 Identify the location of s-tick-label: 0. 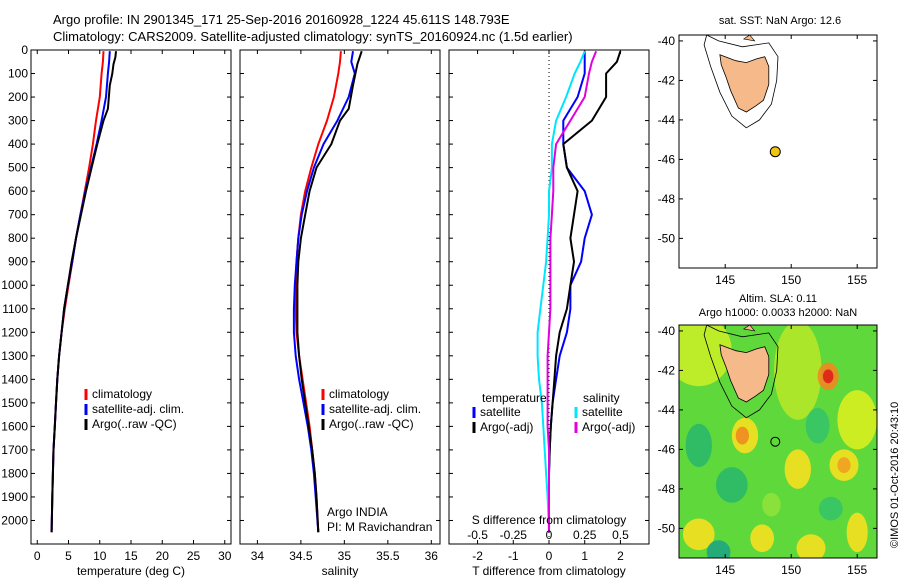
(549, 535).